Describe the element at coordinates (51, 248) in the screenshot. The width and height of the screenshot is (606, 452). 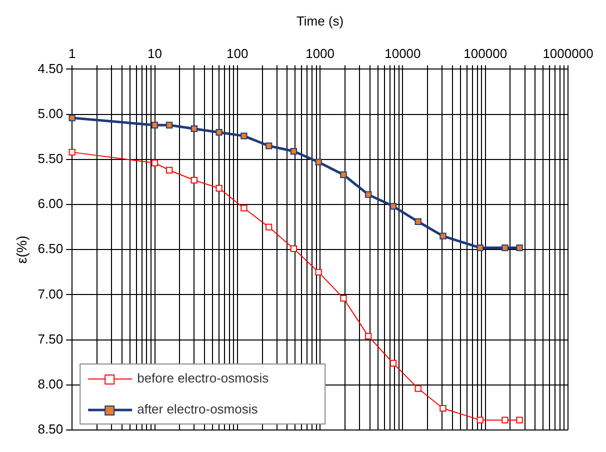
I see `y-tick-label: 6.50` at that location.